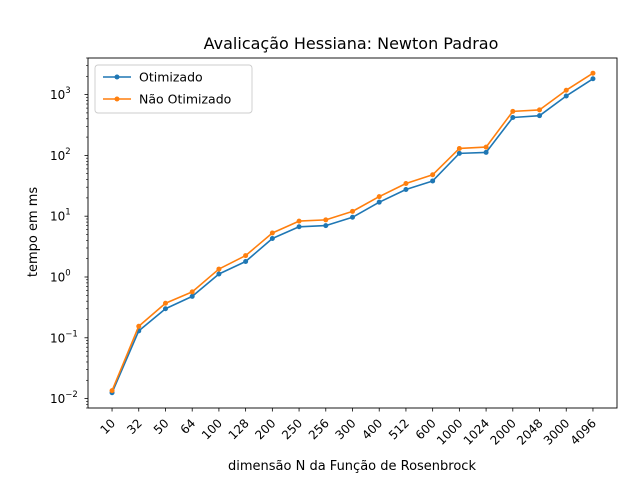 The image size is (640, 484). Describe the element at coordinates (185, 99) in the screenshot. I see `legend-label-2: Não Otimizado` at that location.